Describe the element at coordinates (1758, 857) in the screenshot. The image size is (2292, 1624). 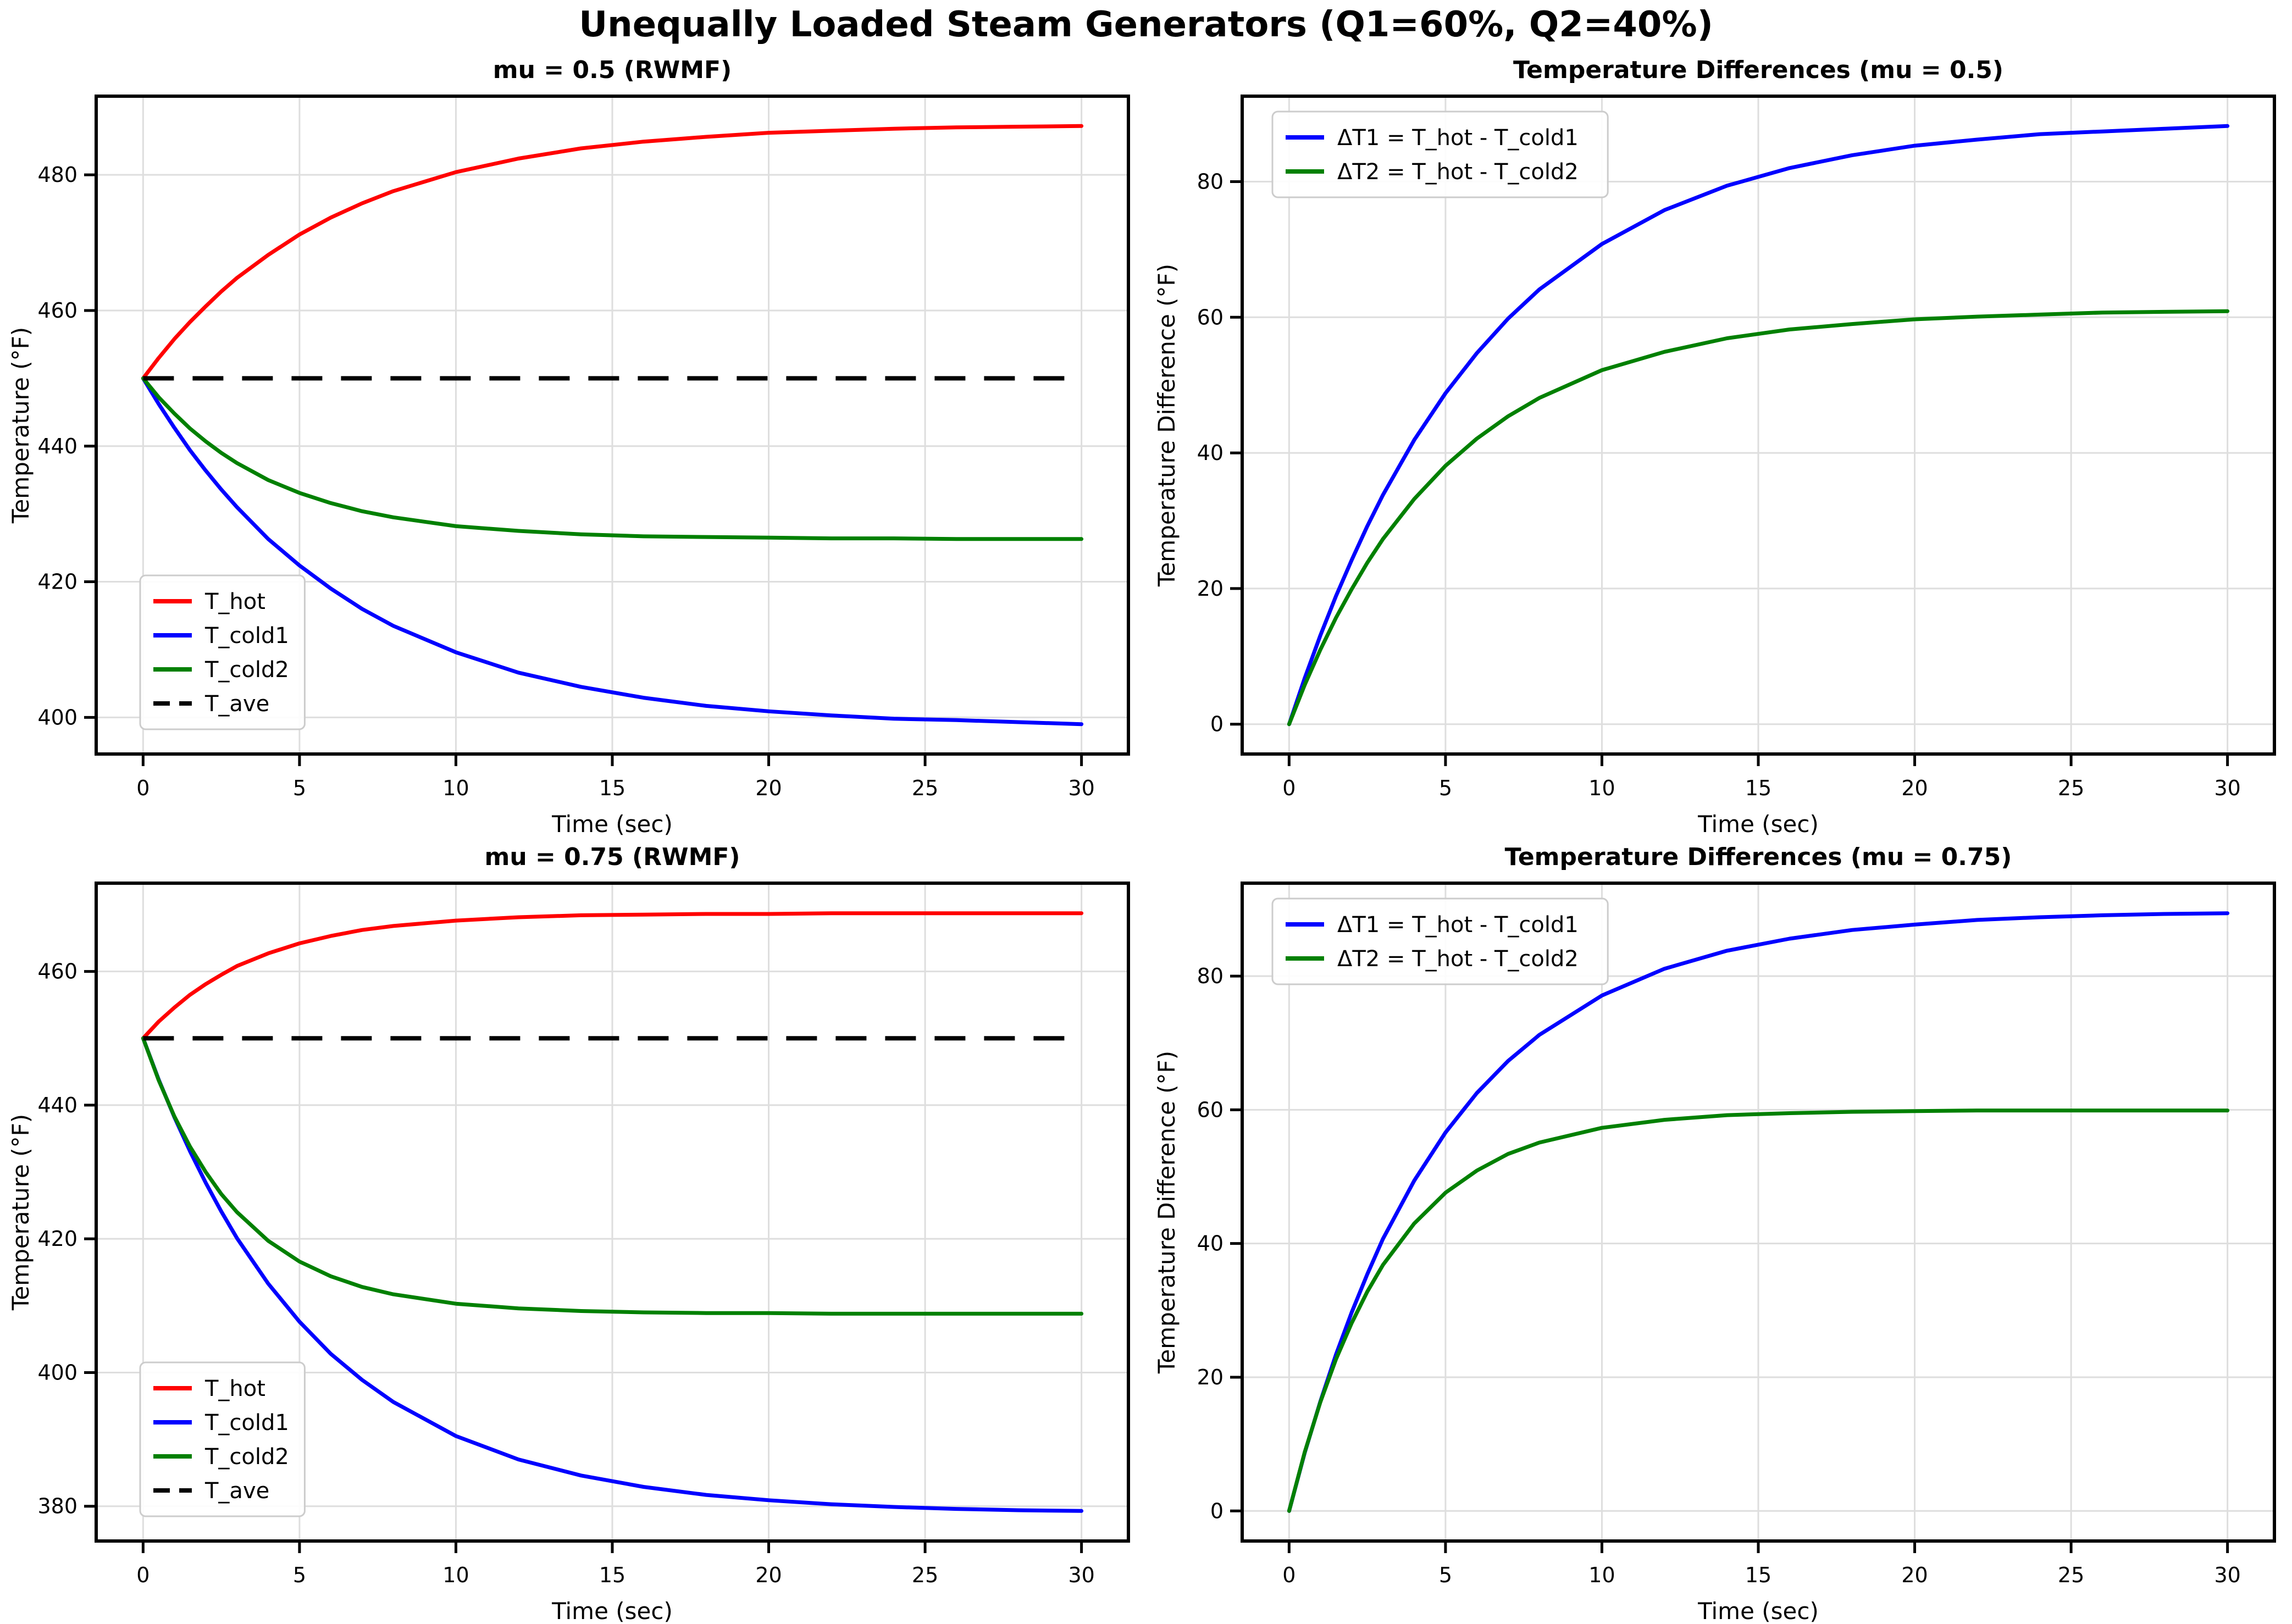
I see `panel-title: Temperature Differences (mu = 0.75)` at that location.